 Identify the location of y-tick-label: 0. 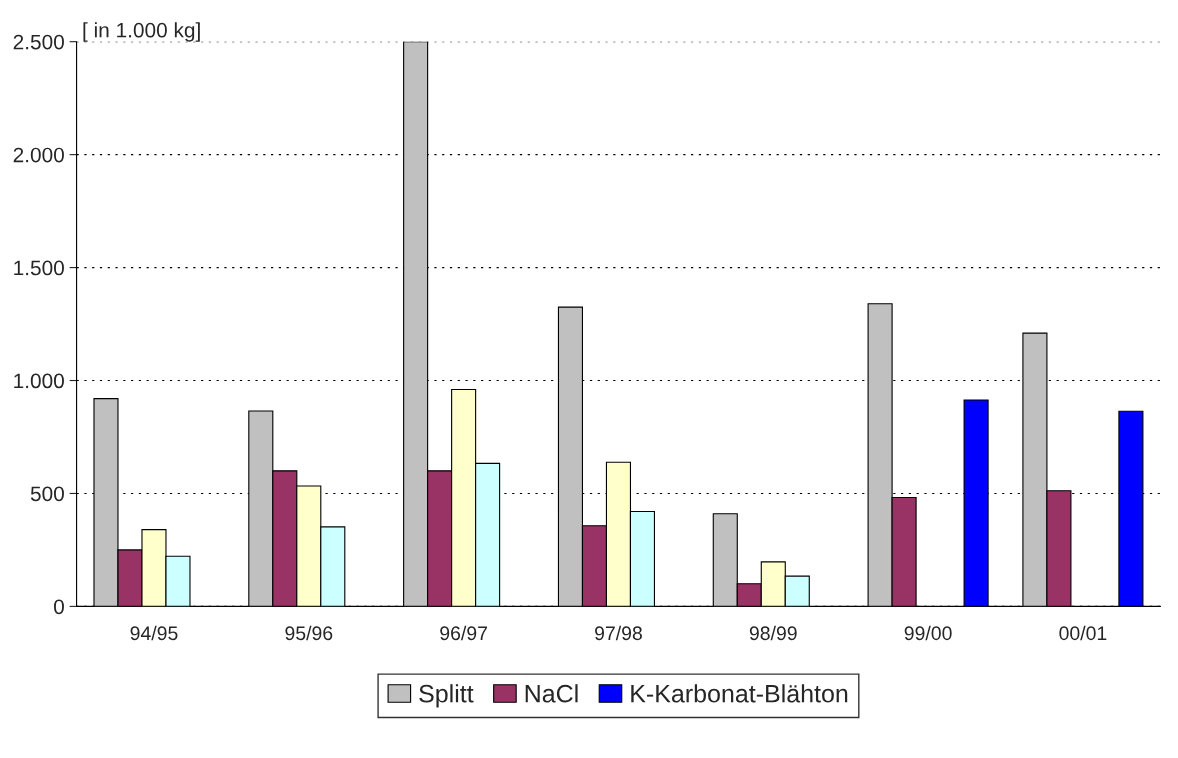
(58, 607).